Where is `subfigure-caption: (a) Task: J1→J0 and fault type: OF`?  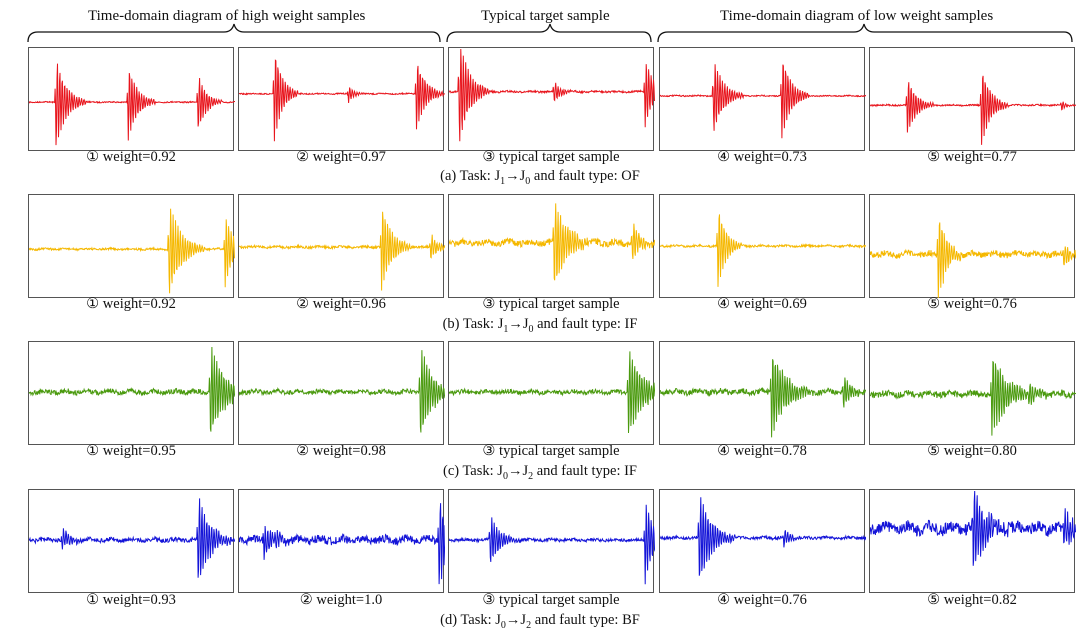
subfigure-caption: (a) Task: J1→J0 and fault type: OF is located at coordinates (540, 177).